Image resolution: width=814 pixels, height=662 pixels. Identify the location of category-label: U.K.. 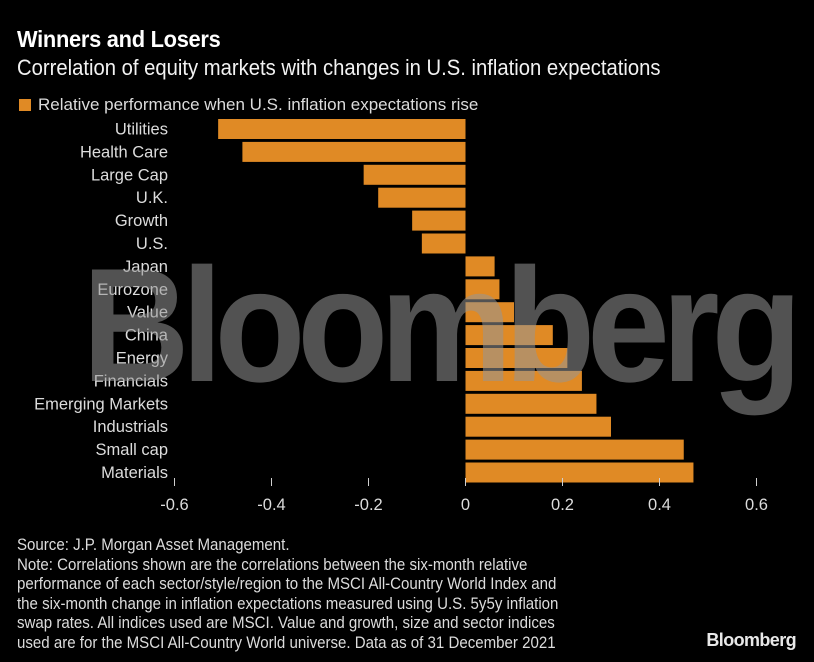
(152, 198).